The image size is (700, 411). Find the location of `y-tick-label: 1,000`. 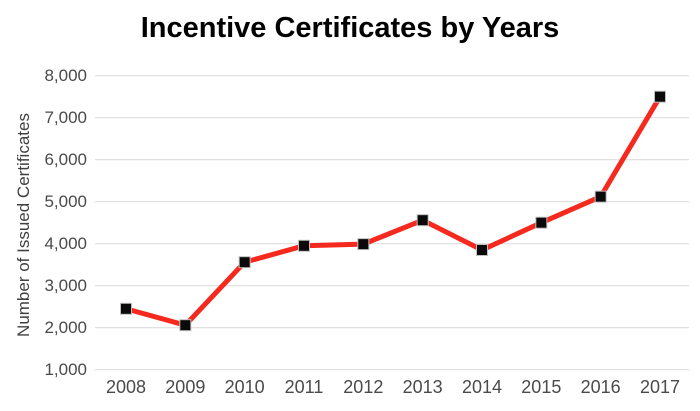

y-tick-label: 1,000 is located at coordinates (65, 369).